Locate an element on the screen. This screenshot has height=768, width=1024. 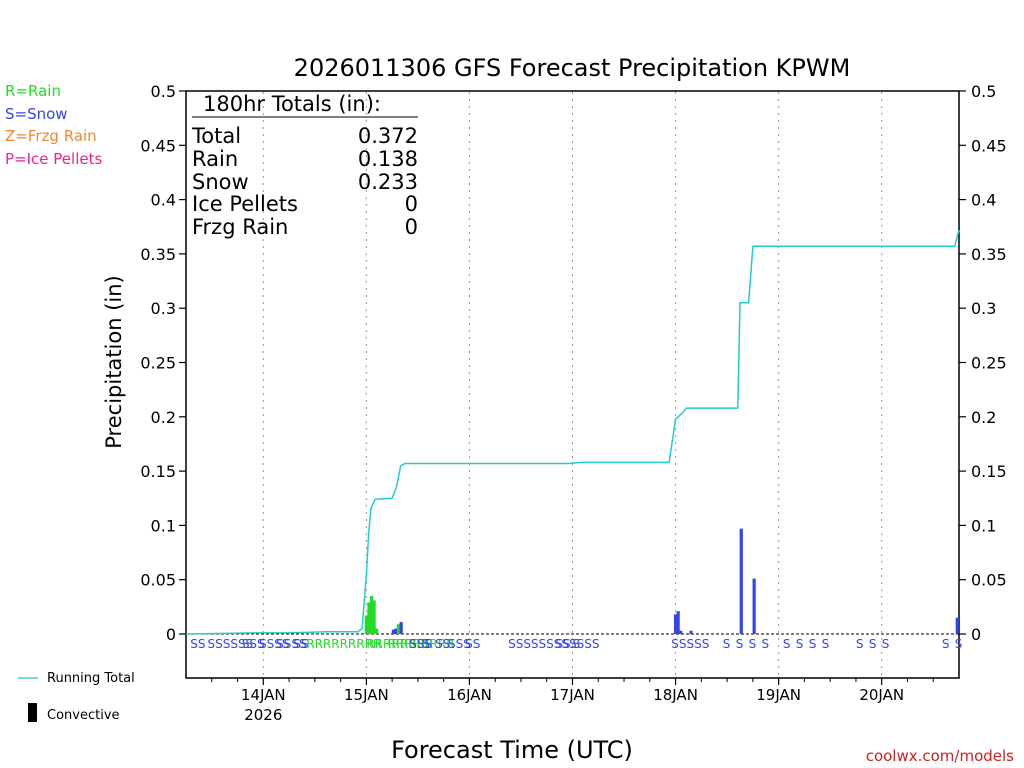
legend-convective: Convective is located at coordinates (83, 715).